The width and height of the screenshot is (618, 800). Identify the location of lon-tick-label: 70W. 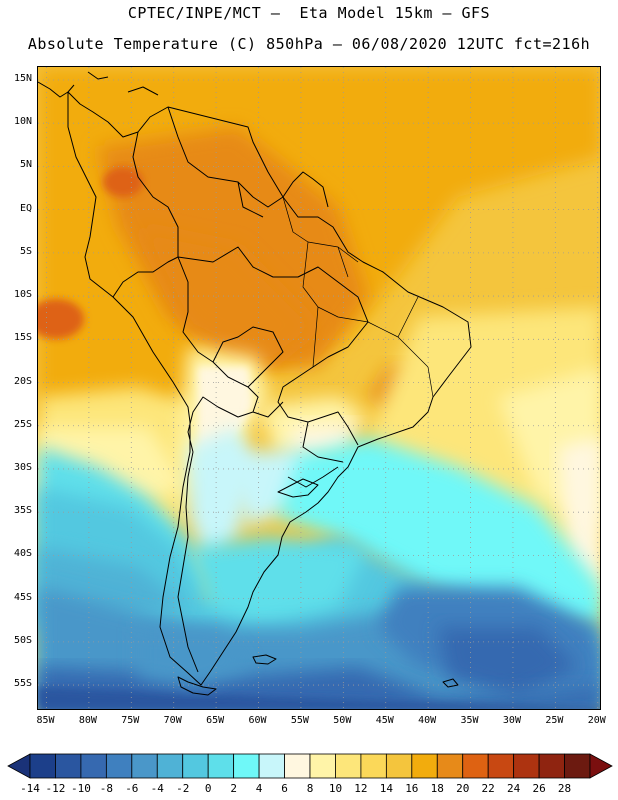
(172, 720).